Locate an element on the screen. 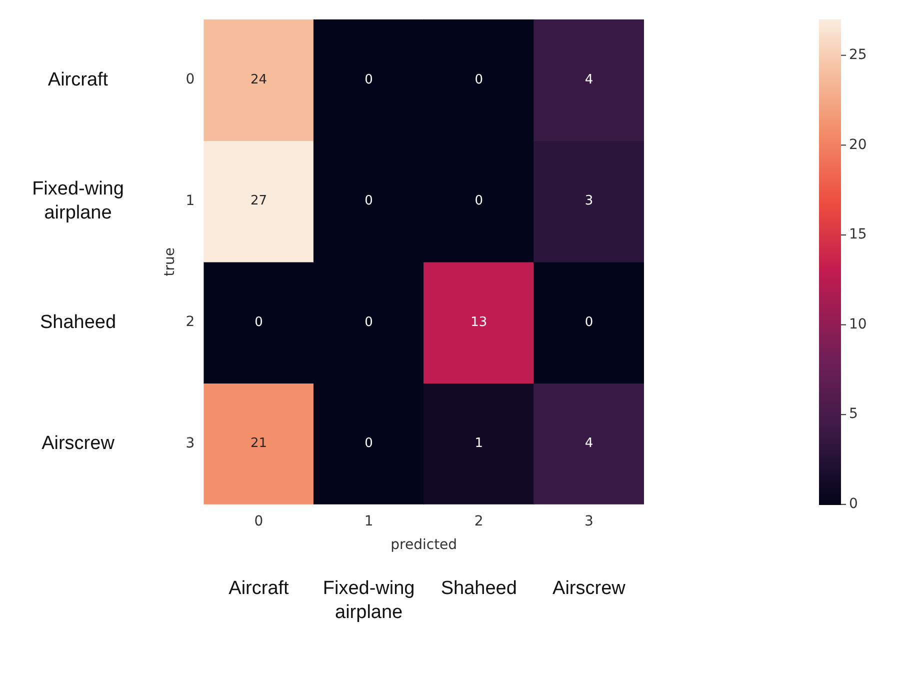  y2-tick-label: Airscrew is located at coordinates (78, 443).